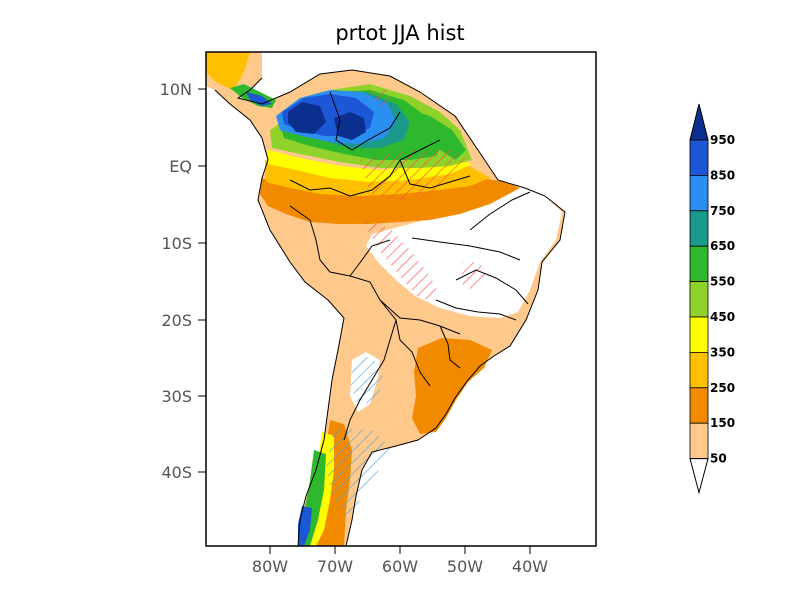 The width and height of the screenshot is (800, 600). I want to click on guianas-band, so click(438, 135).